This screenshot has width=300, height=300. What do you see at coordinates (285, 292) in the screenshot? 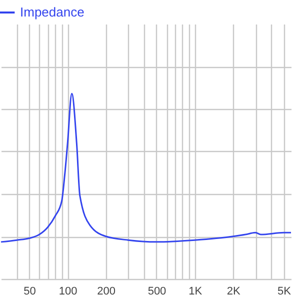
I see `x-tick-label: 5K` at bounding box center [285, 292].